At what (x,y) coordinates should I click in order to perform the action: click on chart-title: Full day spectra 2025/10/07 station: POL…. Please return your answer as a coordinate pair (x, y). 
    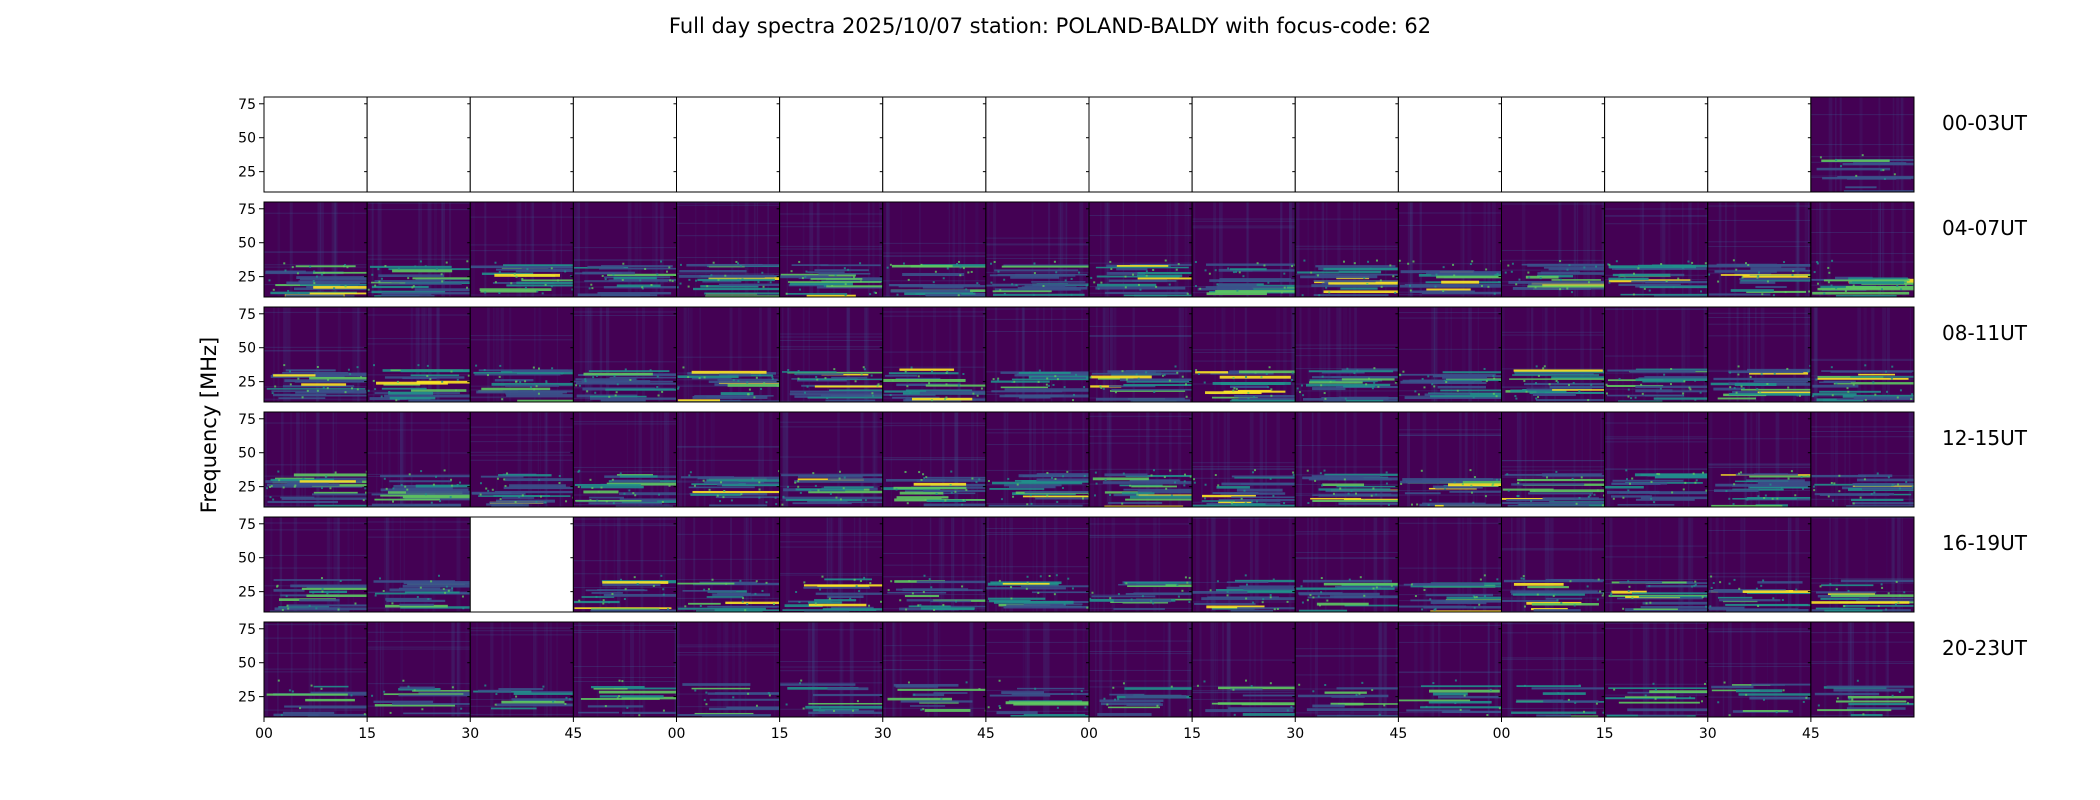
    Looking at the image, I should click on (1050, 26).